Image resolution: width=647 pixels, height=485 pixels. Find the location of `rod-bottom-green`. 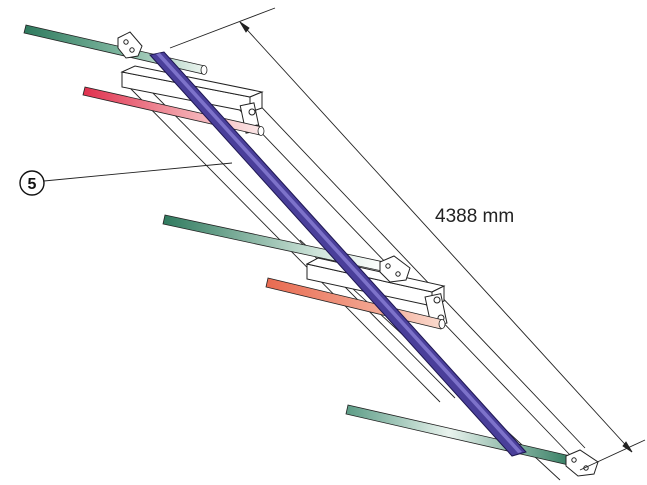

rod-bottom-green is located at coordinates (461, 435).